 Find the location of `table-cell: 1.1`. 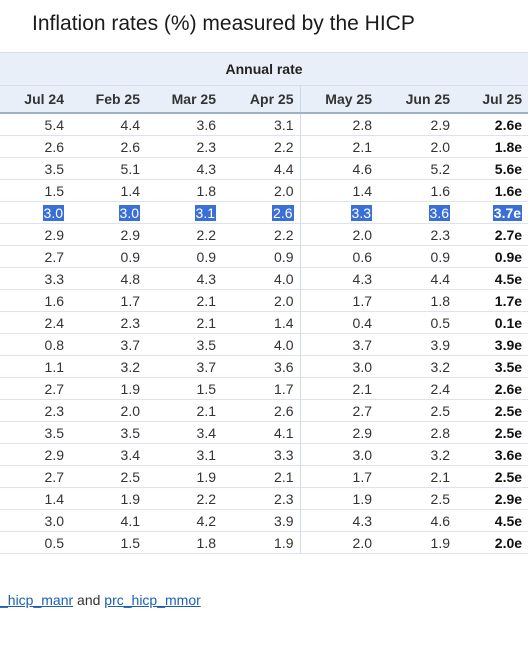

table-cell: 1.1 is located at coordinates (35, 366).